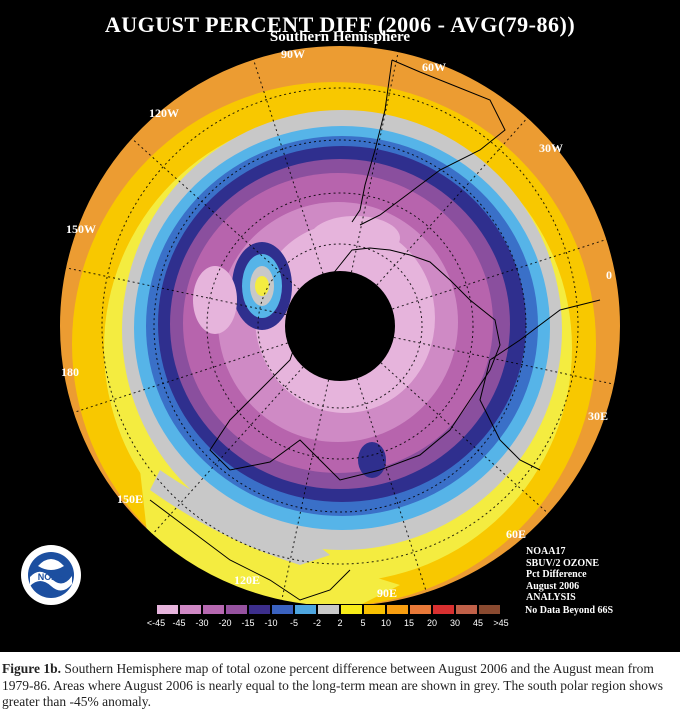 The image size is (680, 724). I want to click on antarctica-coast, so click(355, 364).